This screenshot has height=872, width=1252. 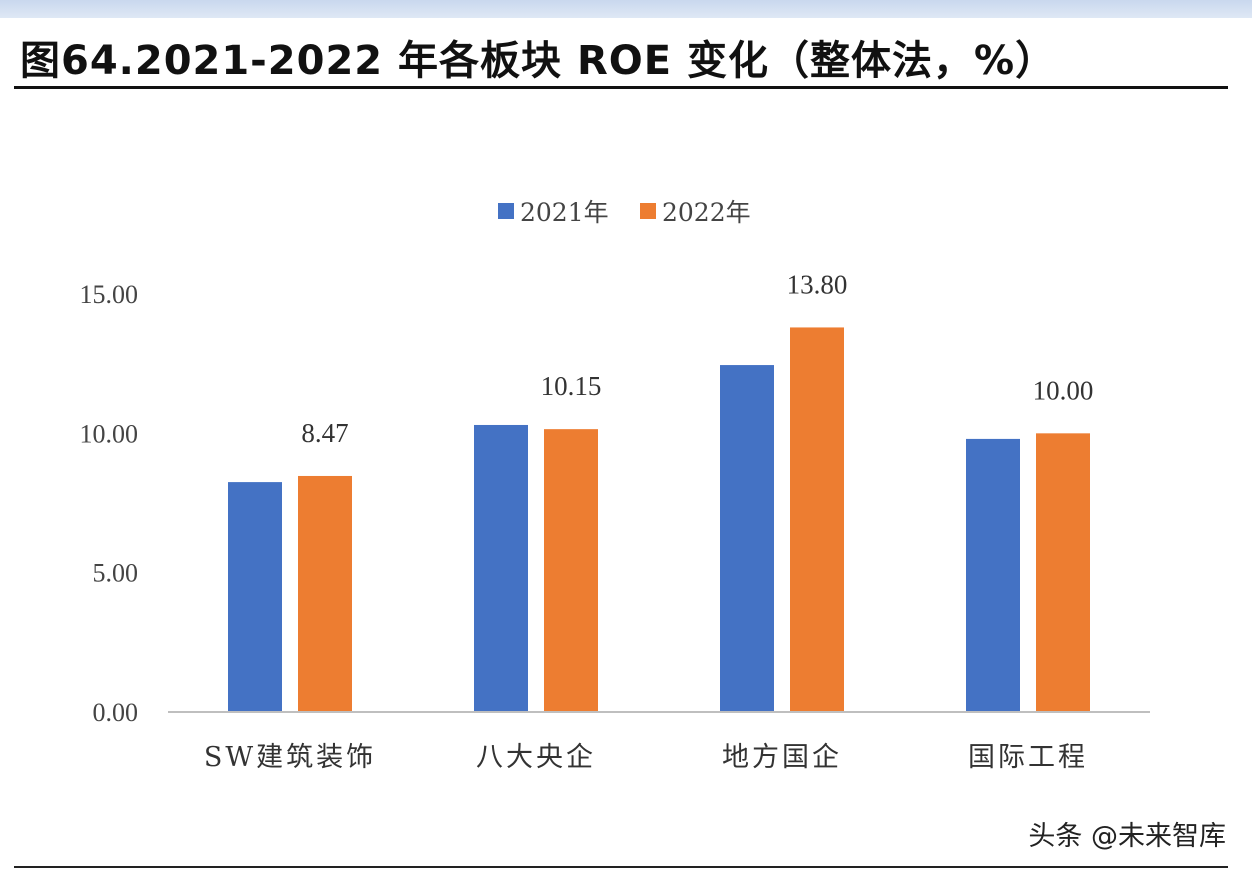 I want to click on chart-title: 图64.2021-2022 年各板块 ROE 变化（整体法，%）, so click(x=538, y=61).